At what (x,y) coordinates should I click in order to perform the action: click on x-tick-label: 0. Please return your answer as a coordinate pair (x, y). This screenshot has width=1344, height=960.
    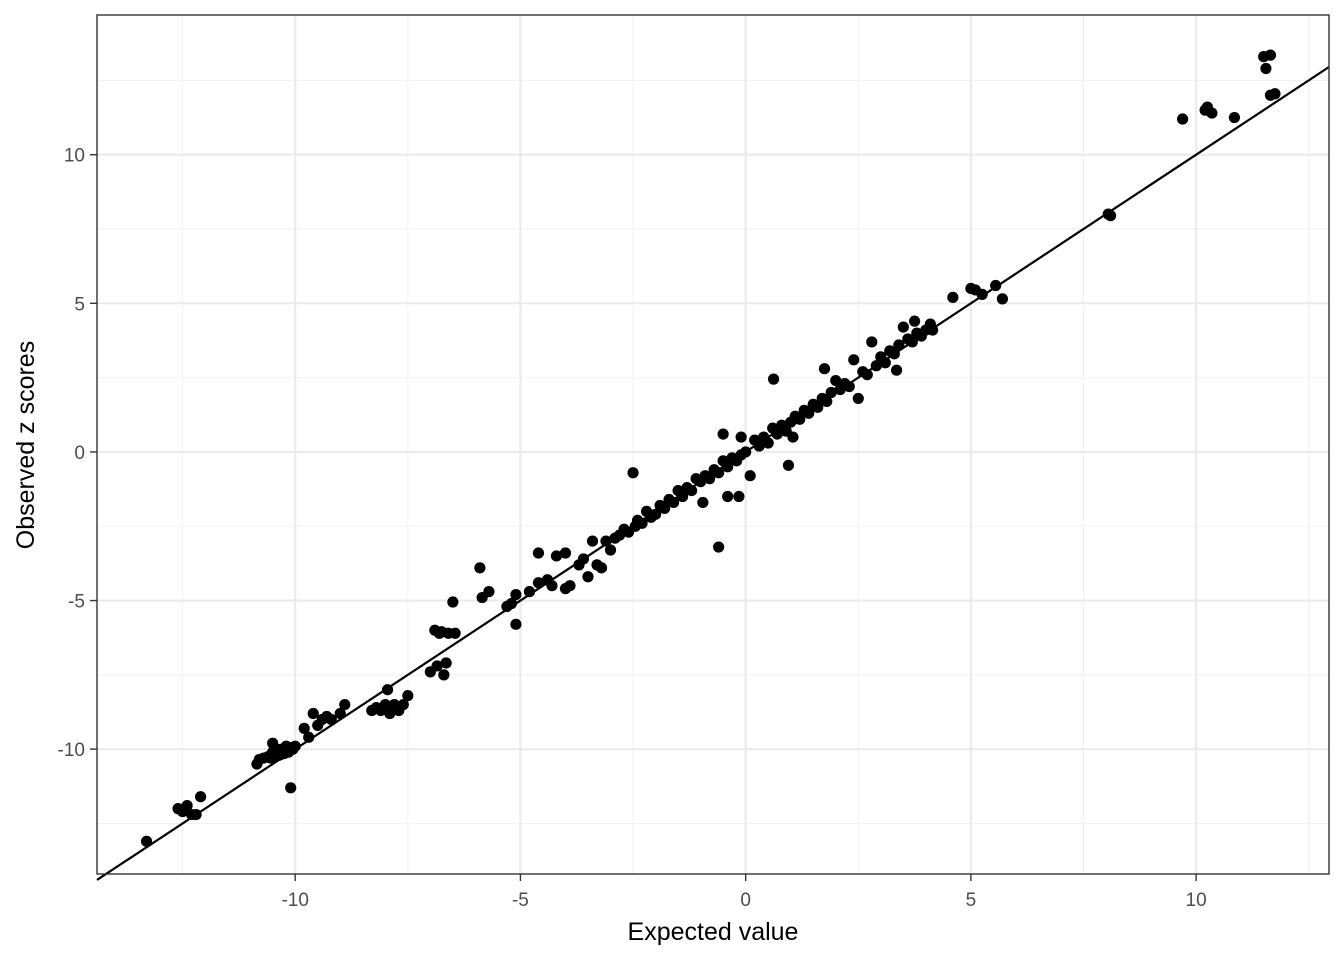
    Looking at the image, I should click on (745, 900).